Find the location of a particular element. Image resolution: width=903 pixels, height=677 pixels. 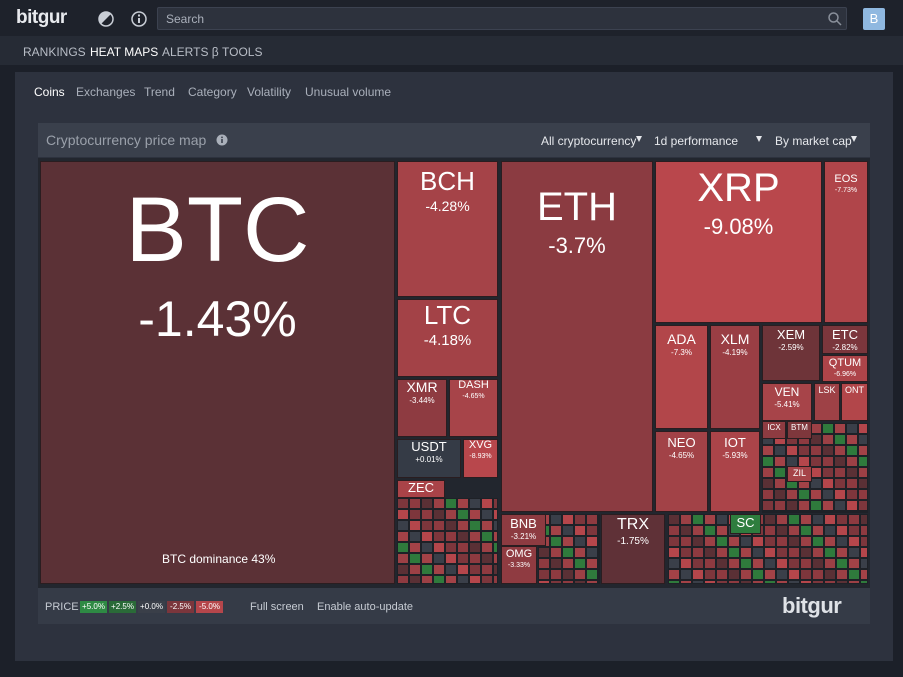

coin-tile: LSK is located at coordinates (827, 402).